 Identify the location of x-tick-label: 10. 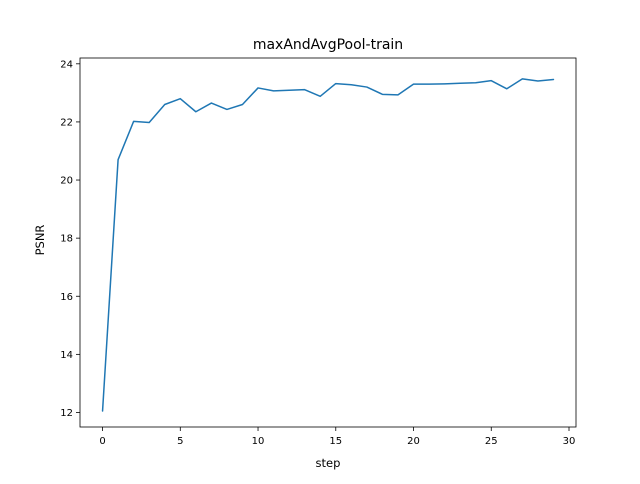
(258, 441).